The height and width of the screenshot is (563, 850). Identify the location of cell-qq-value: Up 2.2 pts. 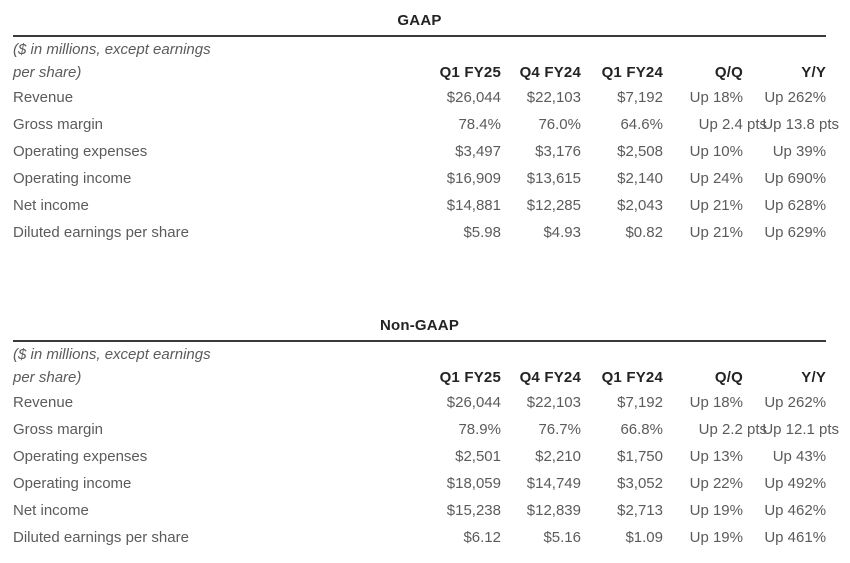
(732, 429).